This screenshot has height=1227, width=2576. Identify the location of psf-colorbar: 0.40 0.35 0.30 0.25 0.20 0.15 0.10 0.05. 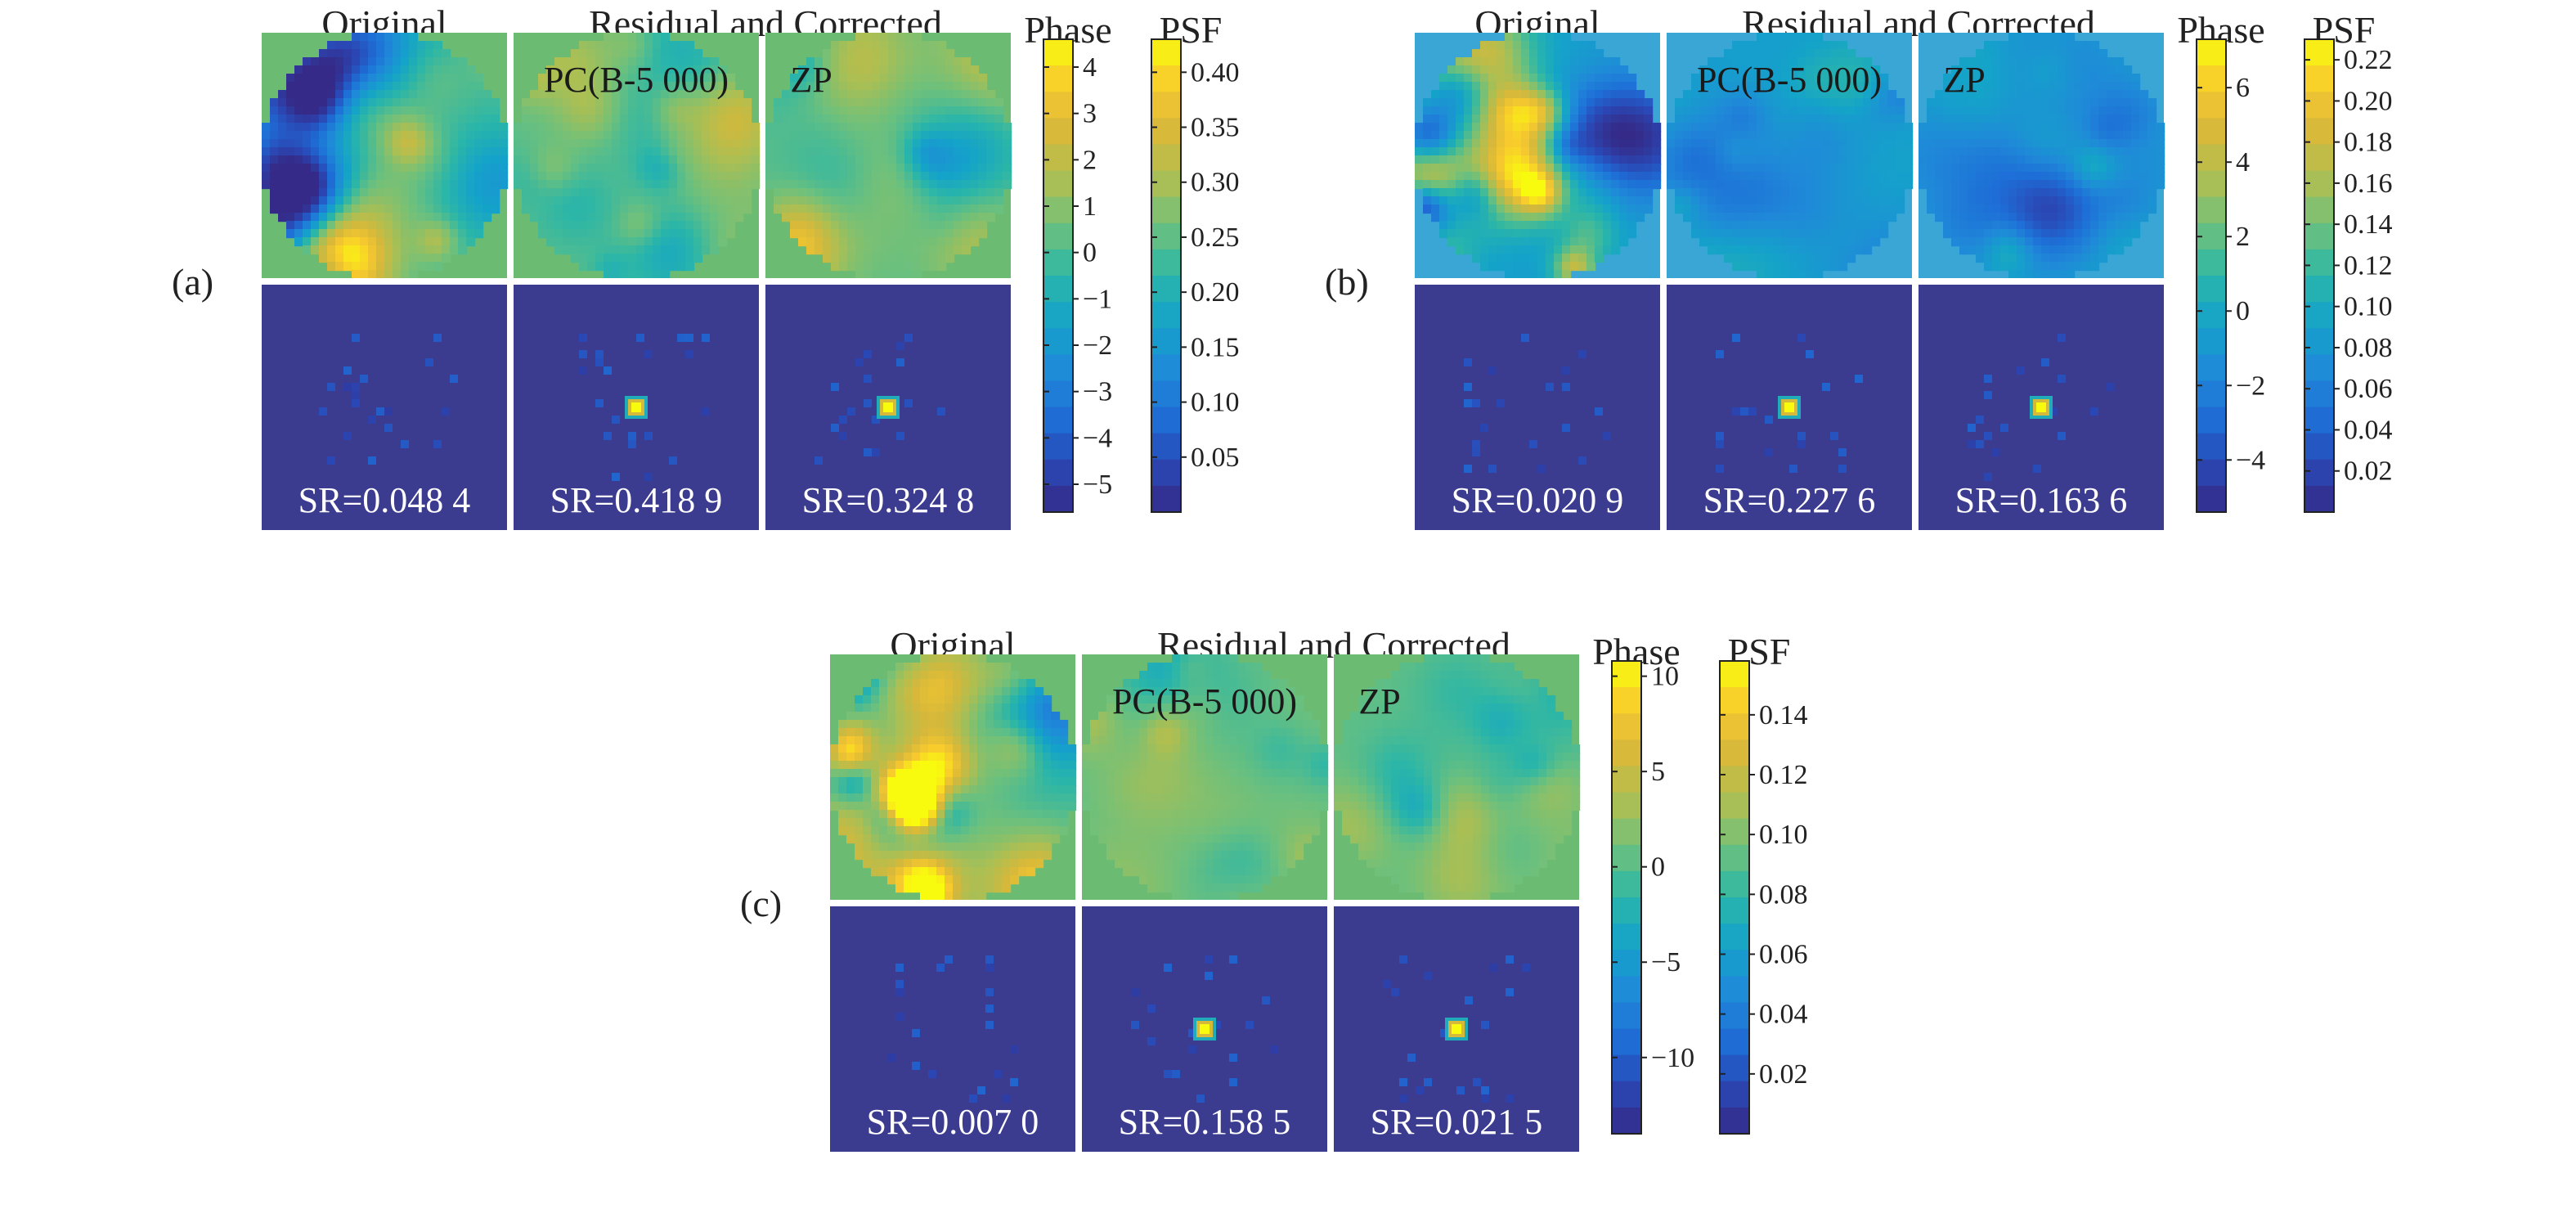
(1195, 276).